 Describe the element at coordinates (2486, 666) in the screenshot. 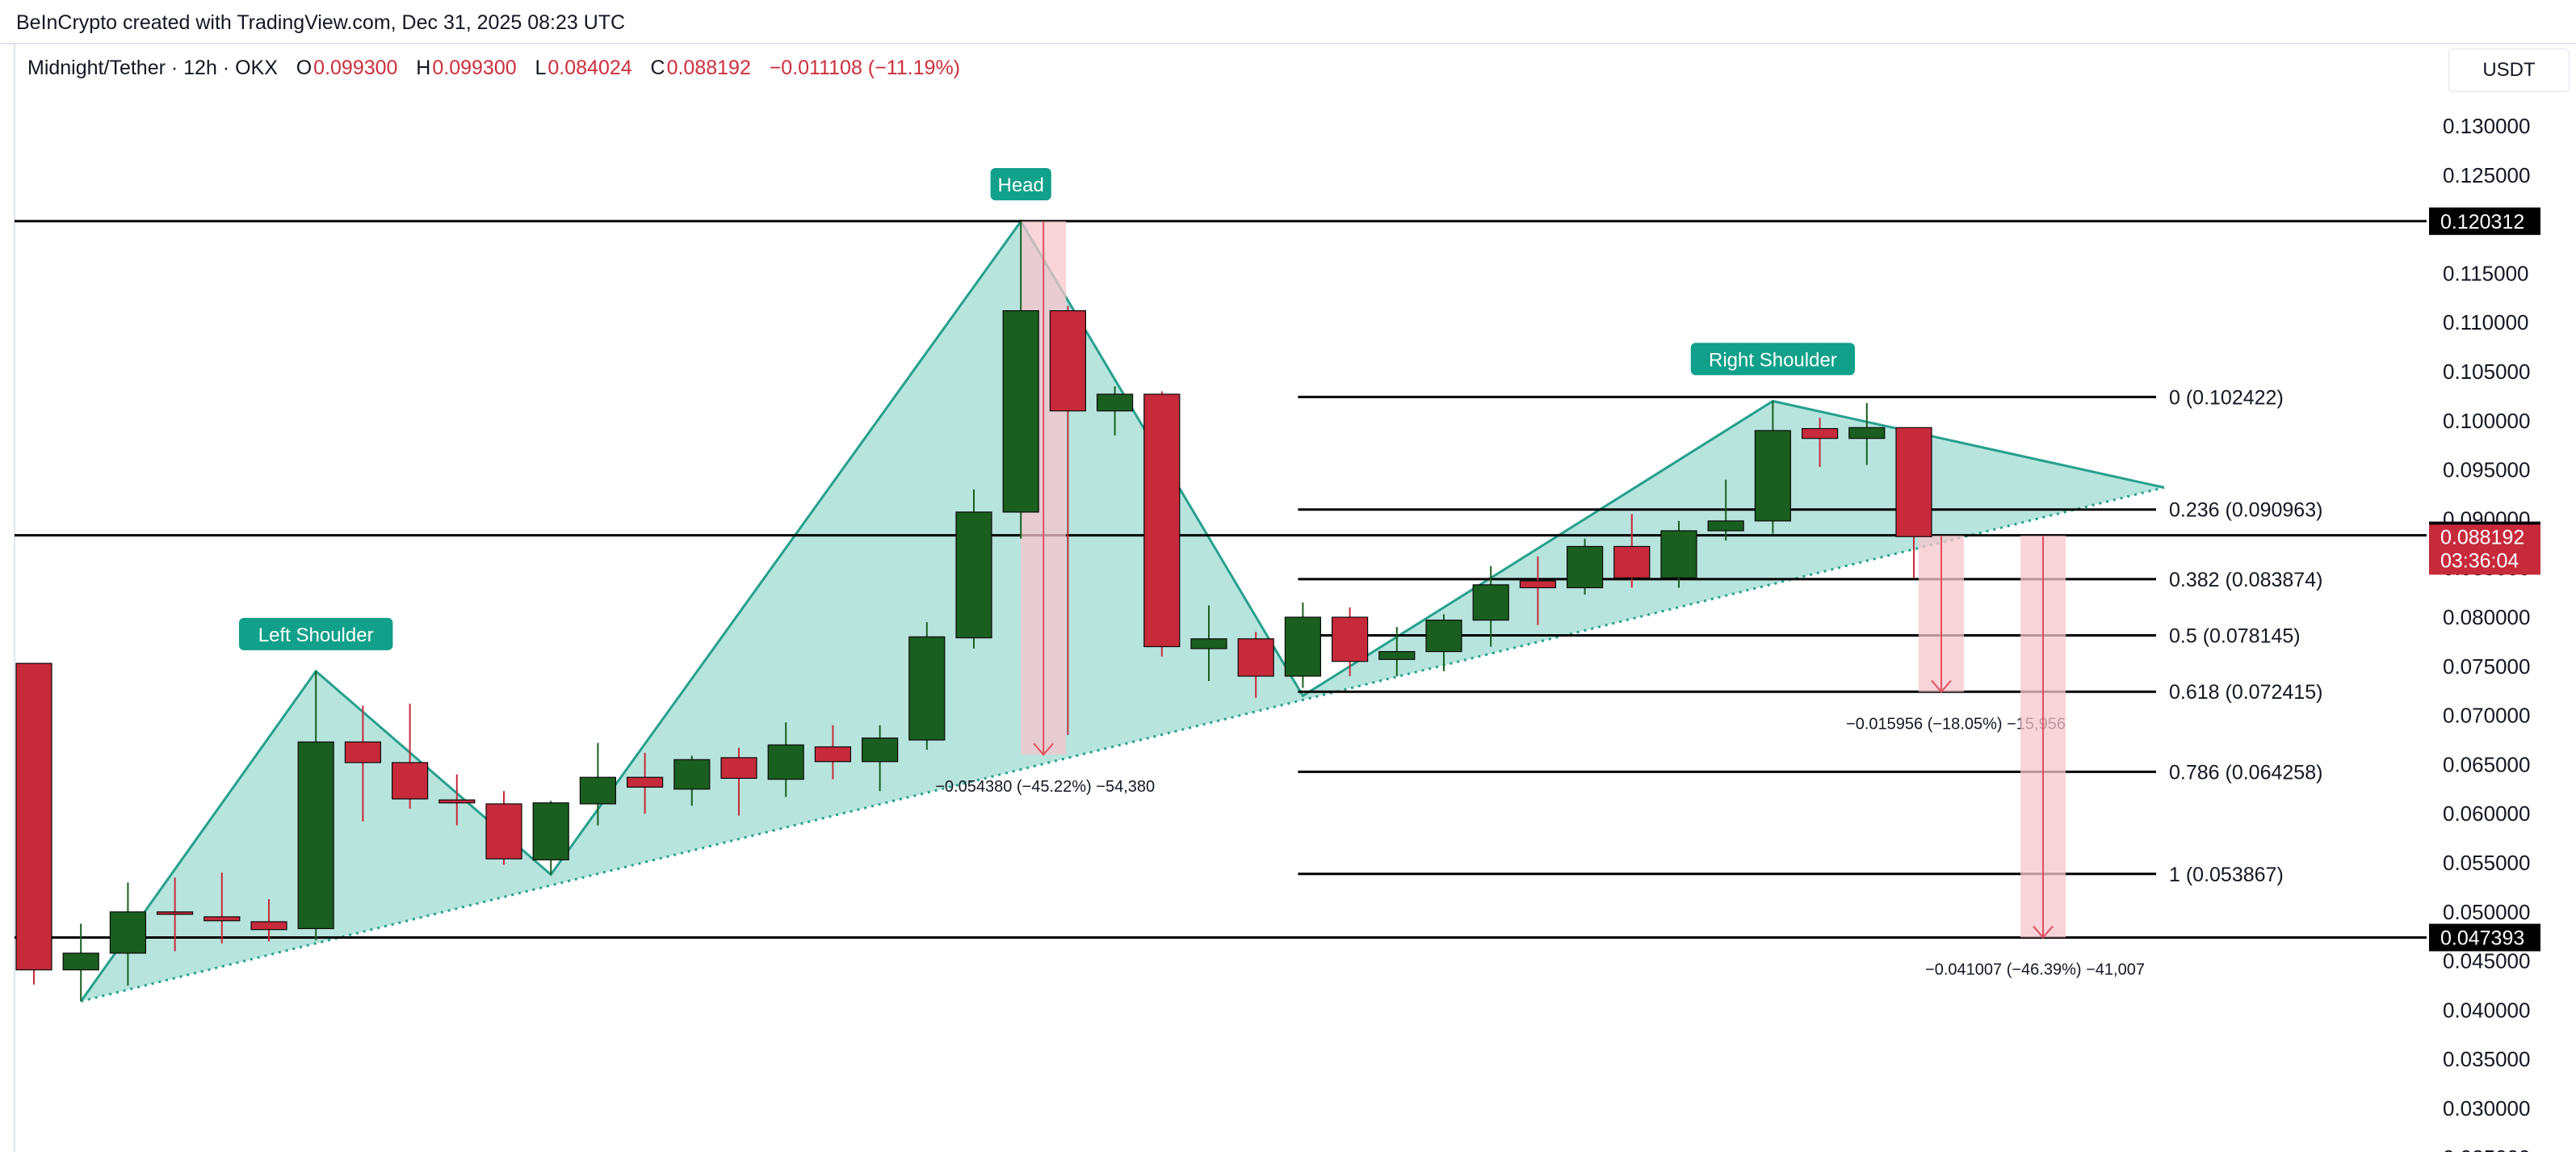

I see `price-tick-11: 0.075000` at that location.